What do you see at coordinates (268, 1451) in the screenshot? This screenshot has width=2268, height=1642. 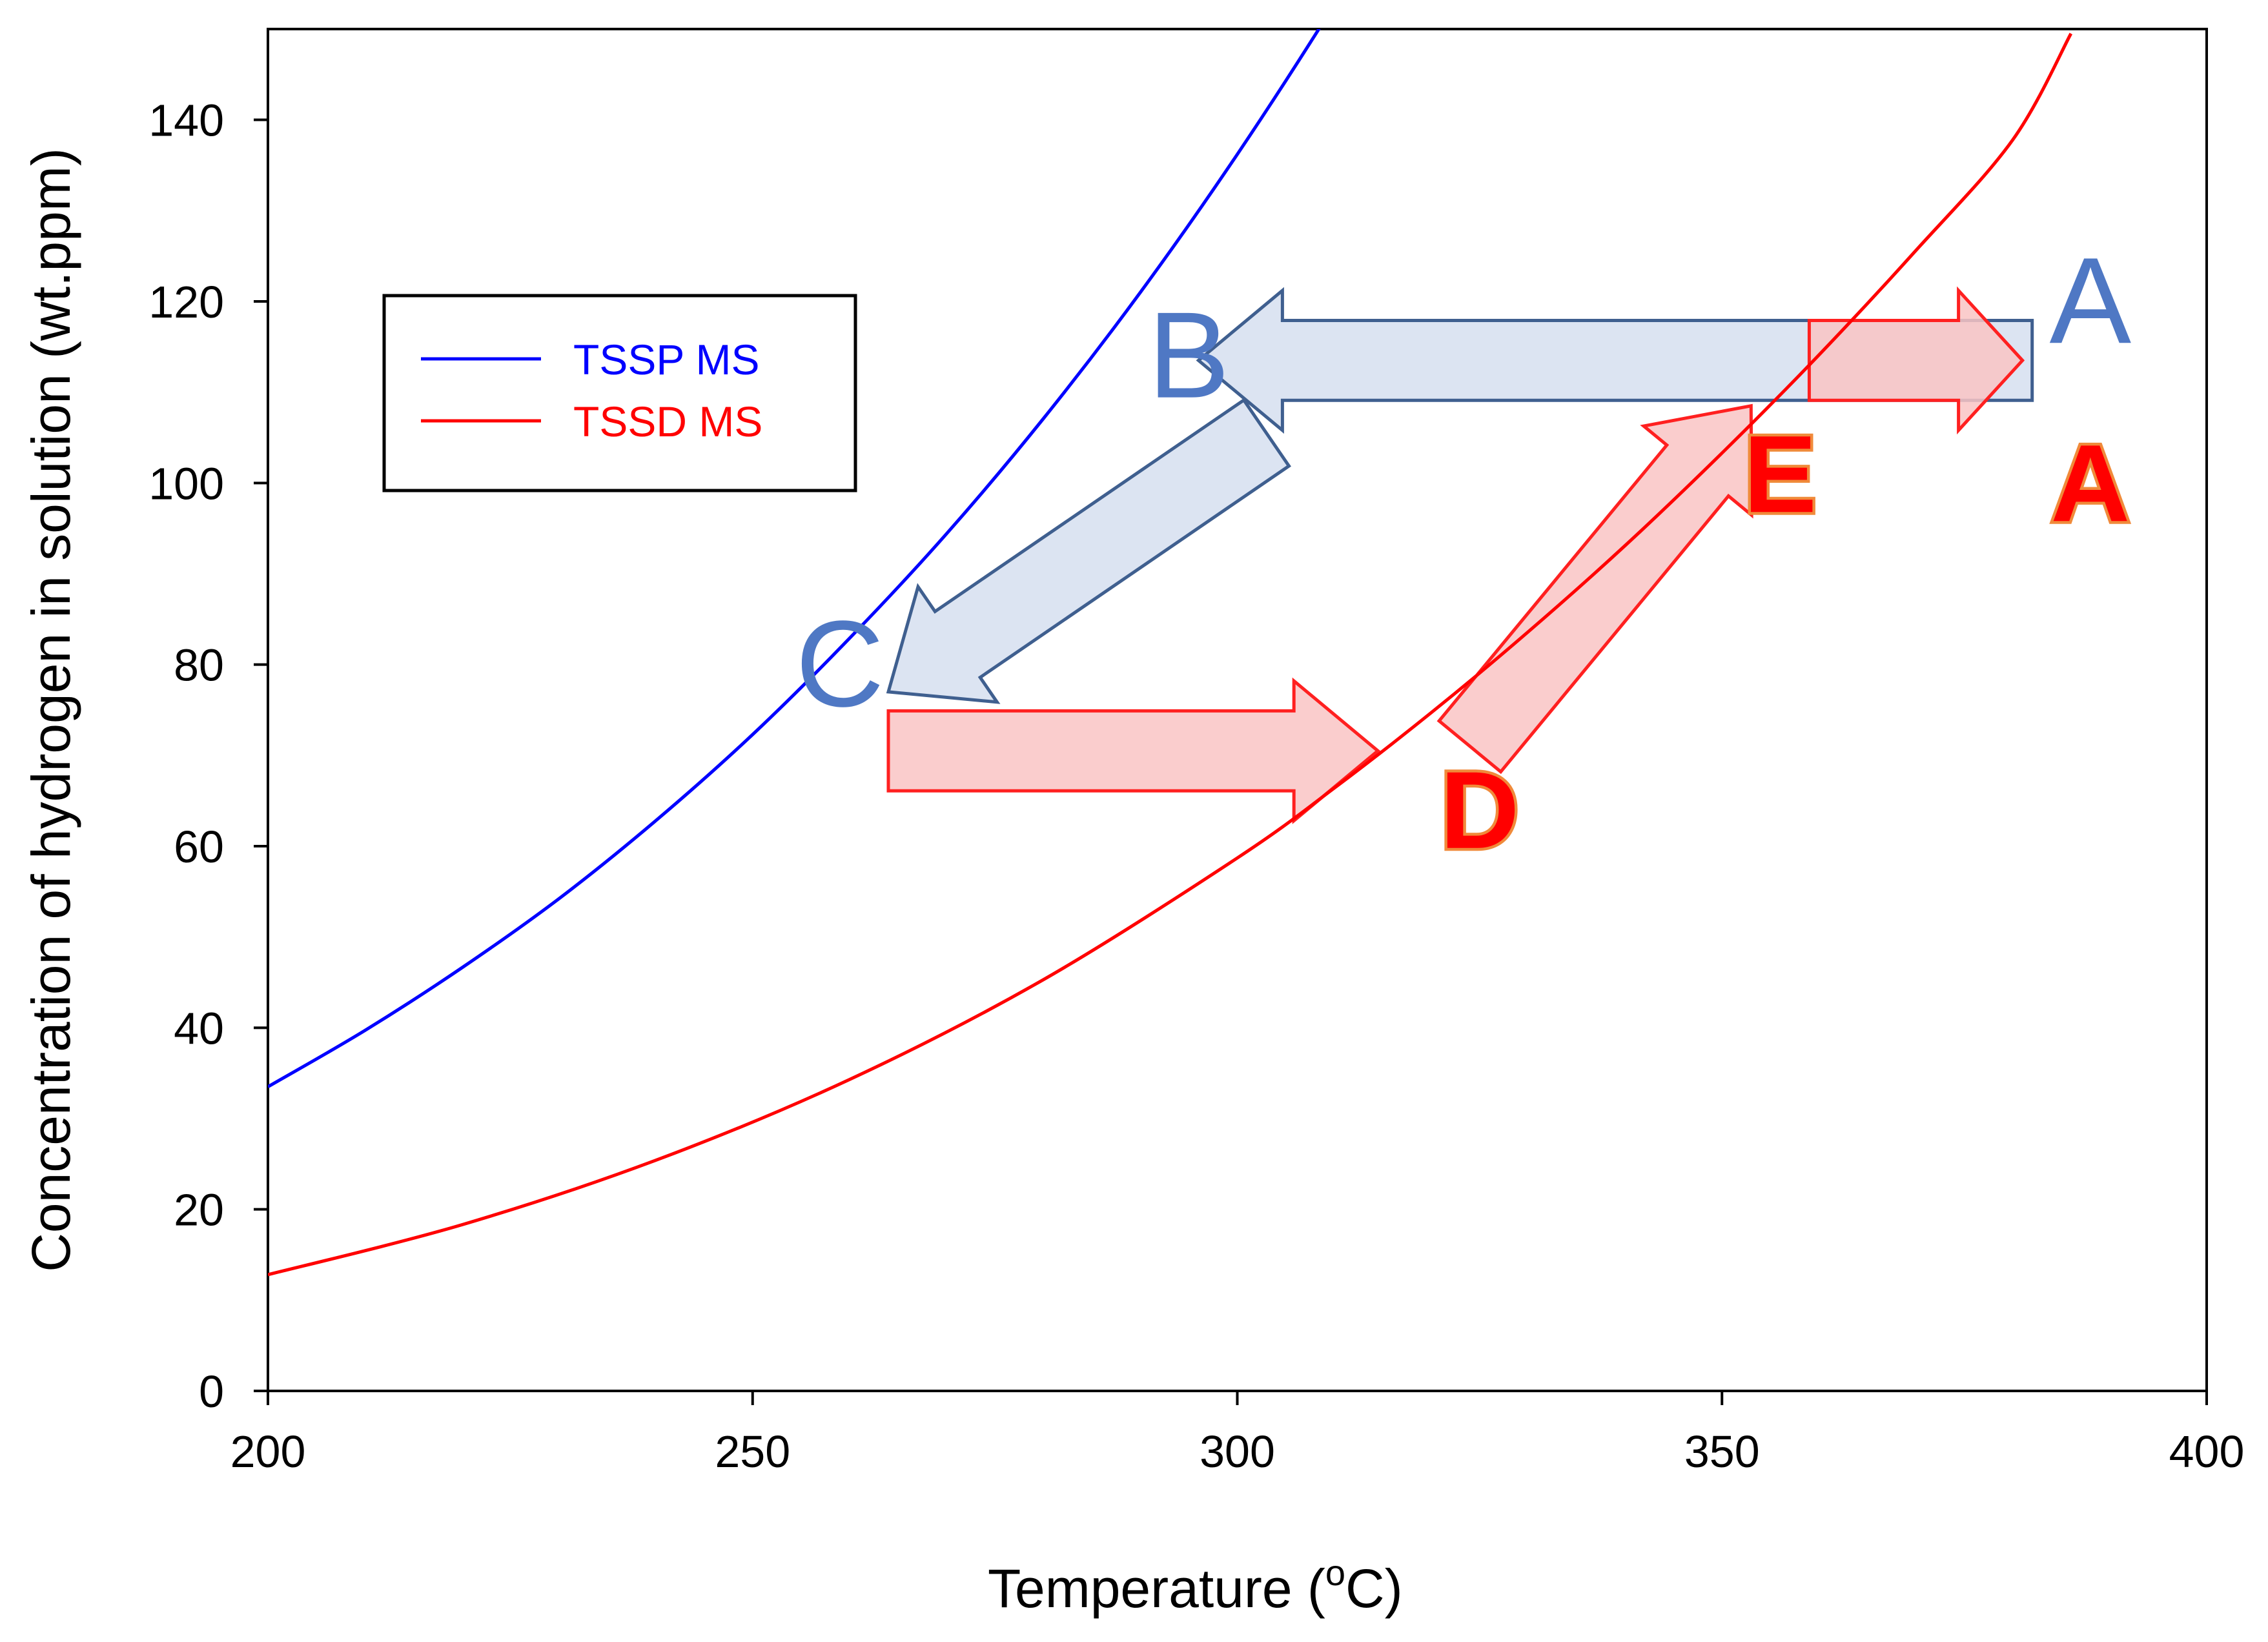 I see `x-tick-label-200: 200` at bounding box center [268, 1451].